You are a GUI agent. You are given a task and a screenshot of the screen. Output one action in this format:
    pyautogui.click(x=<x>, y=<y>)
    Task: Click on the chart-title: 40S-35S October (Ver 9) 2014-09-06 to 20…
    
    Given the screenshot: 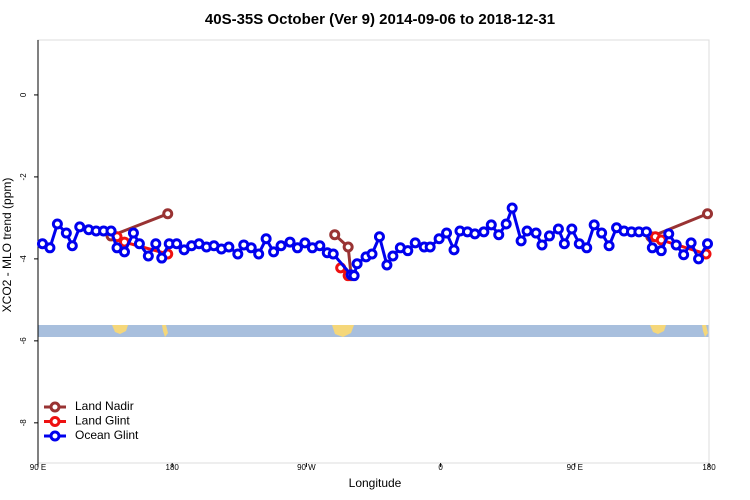 What is the action you would take?
    pyautogui.click(x=380, y=19)
    